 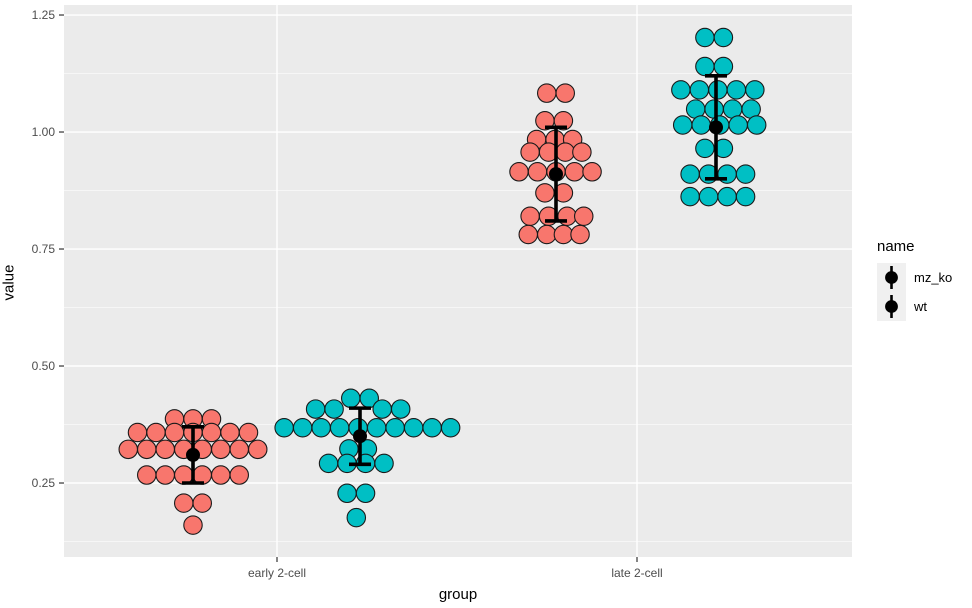 What do you see at coordinates (43, 483) in the screenshot?
I see `y-tick-label: 0.25` at bounding box center [43, 483].